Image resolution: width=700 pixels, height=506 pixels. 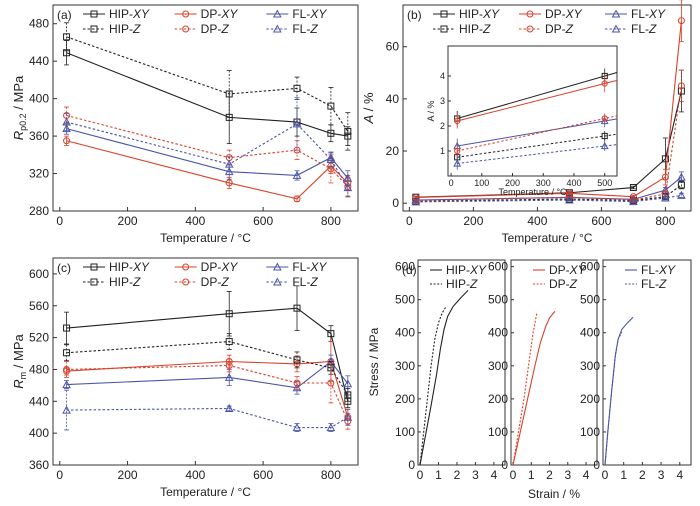 What do you see at coordinates (39, 174) in the screenshot?
I see `y-tick-label: 320` at bounding box center [39, 174].